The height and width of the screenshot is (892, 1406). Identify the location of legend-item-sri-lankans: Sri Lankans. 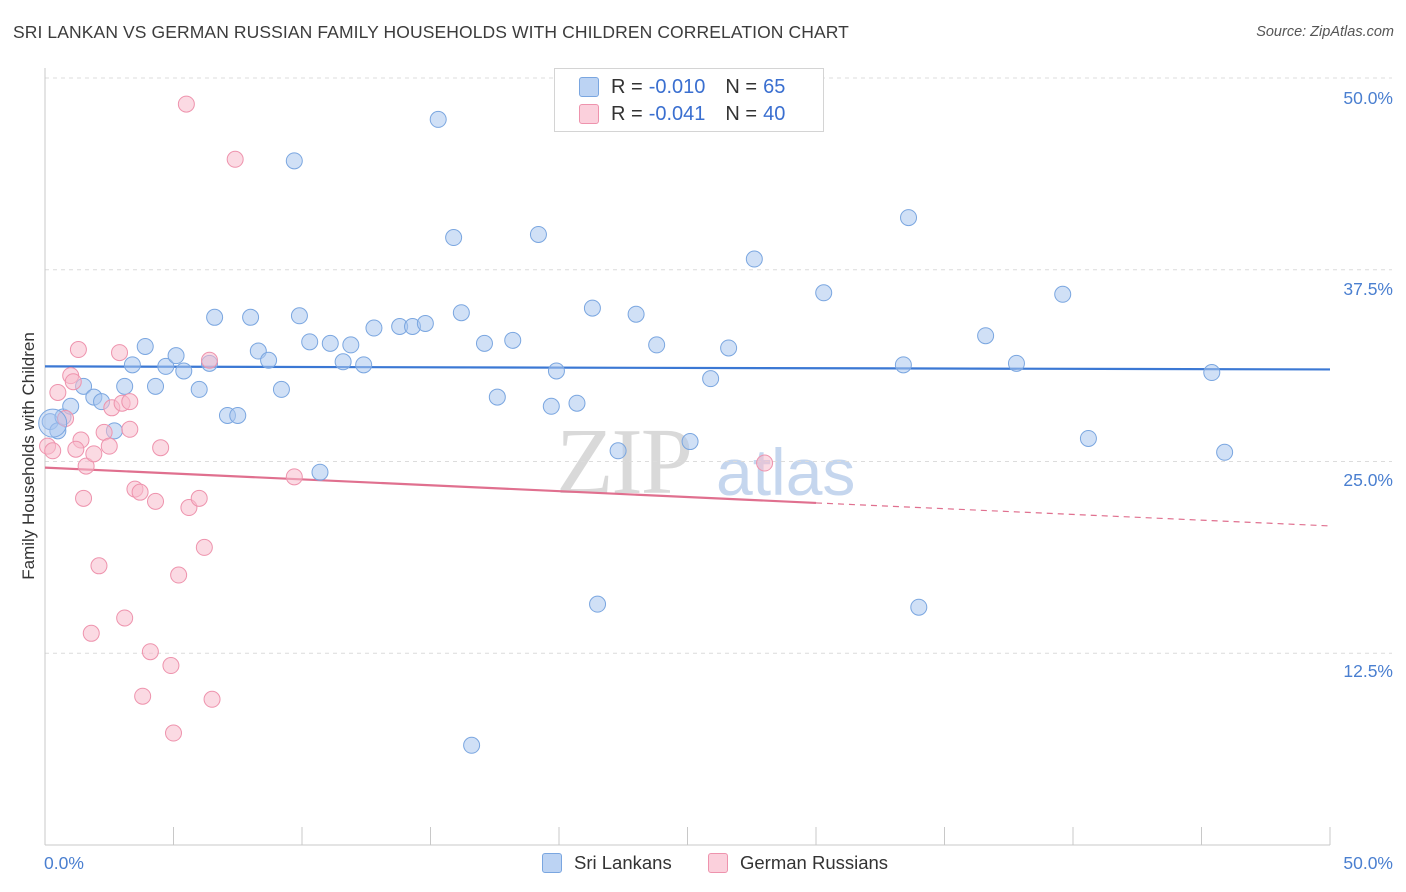
(607, 863).